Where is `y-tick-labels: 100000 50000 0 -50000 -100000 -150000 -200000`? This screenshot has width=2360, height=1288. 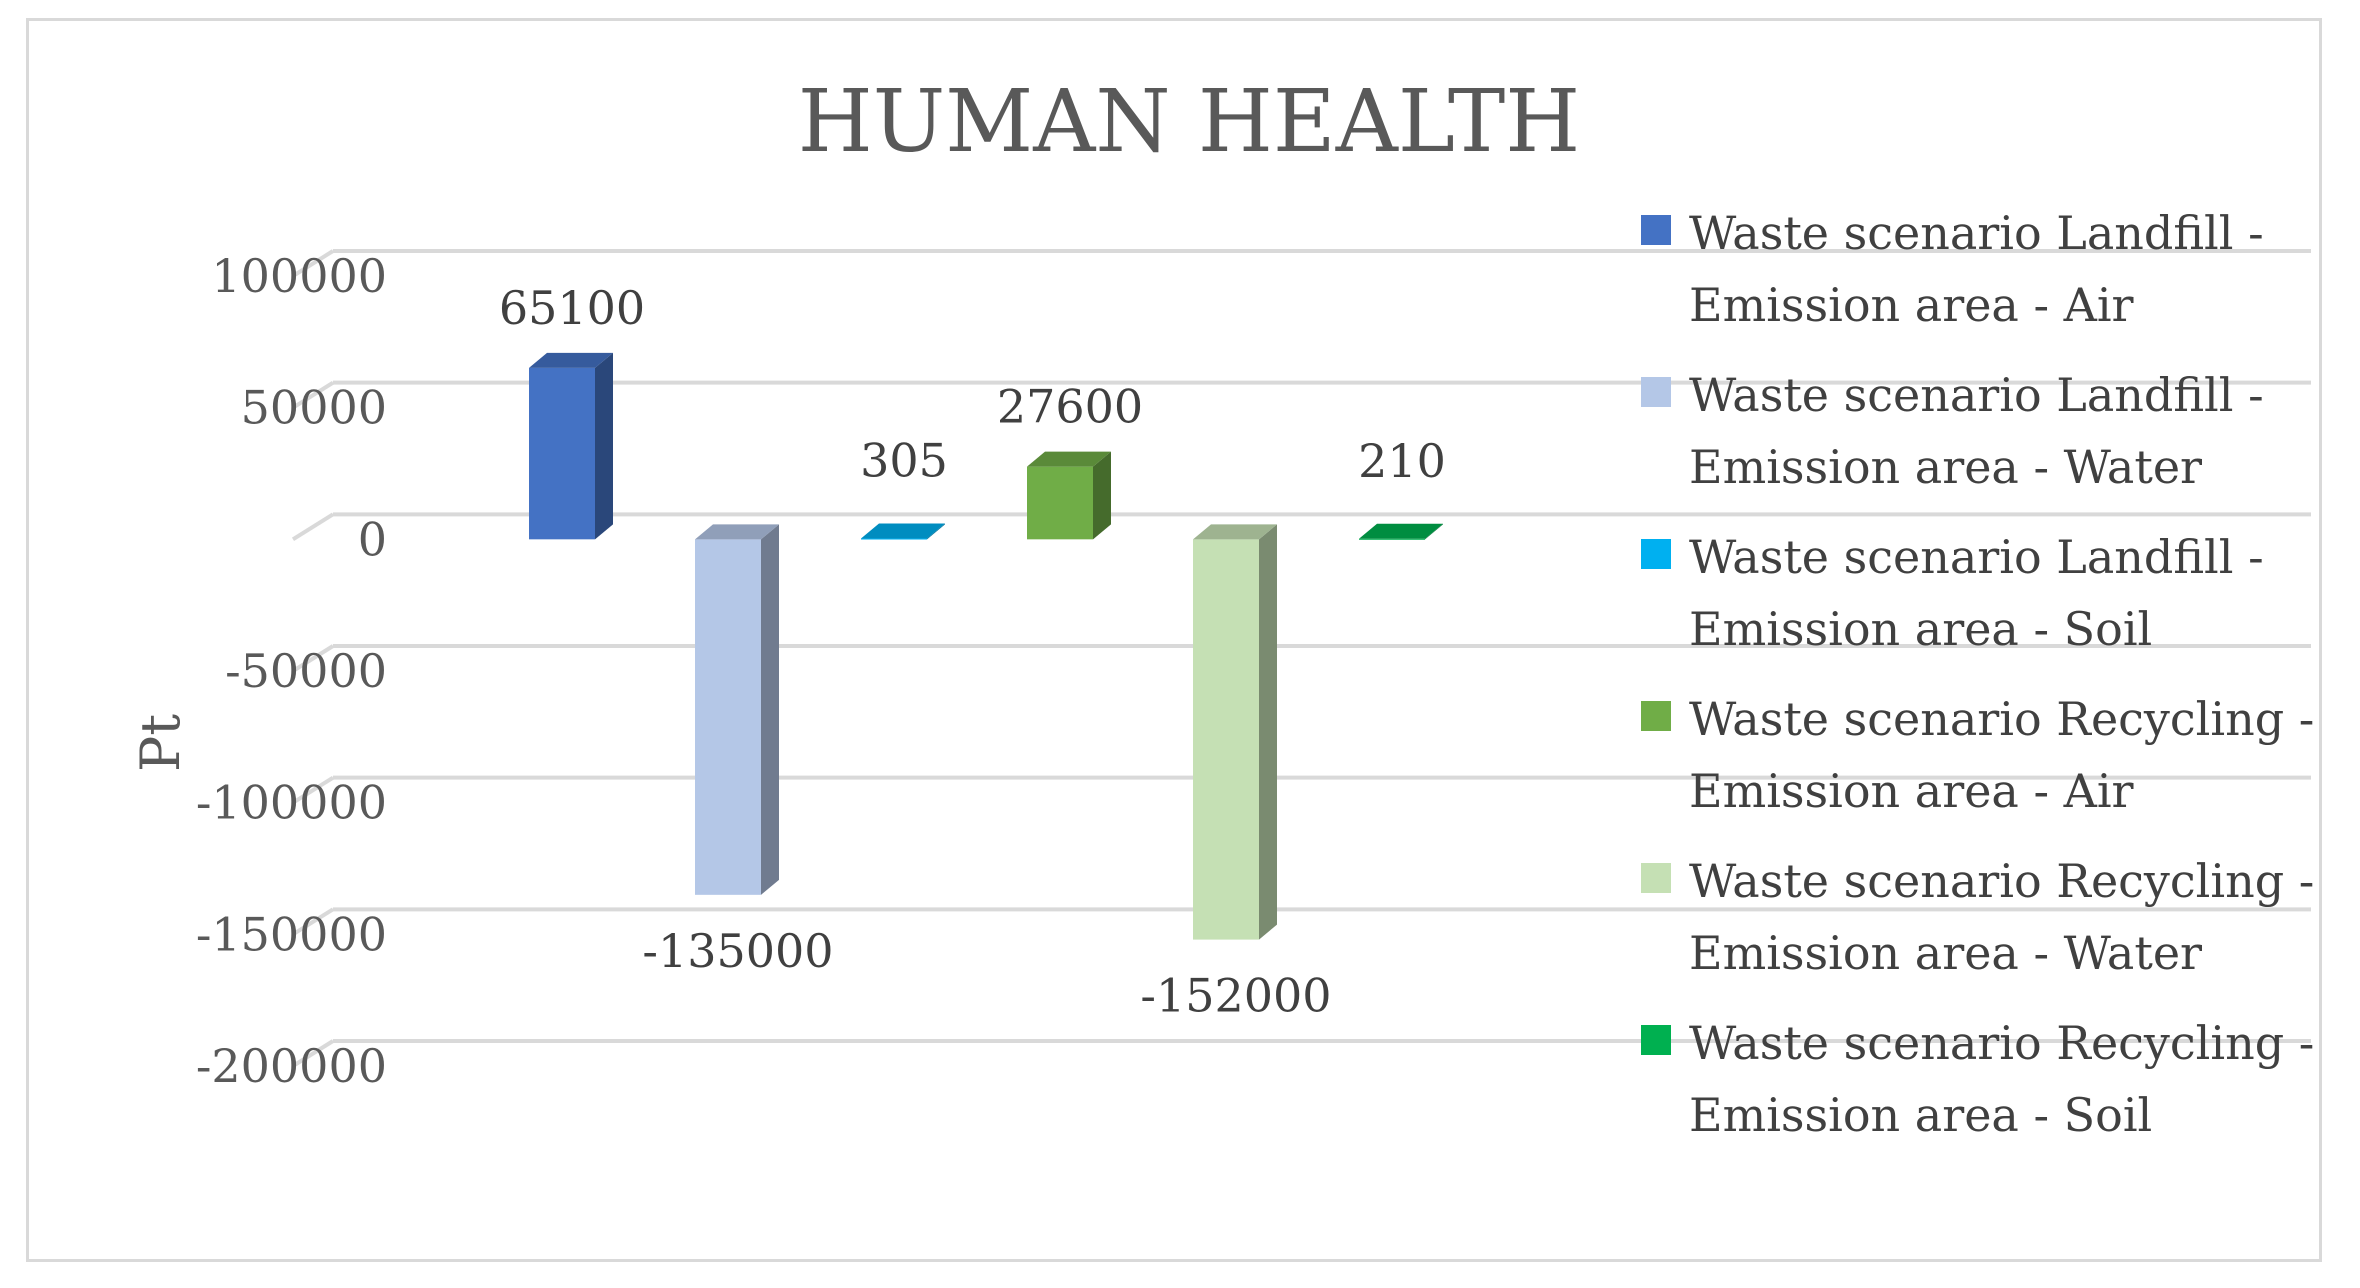
y-tick-labels: 100000 50000 0 -50000 -100000 -150000 -200000 is located at coordinates (291, 671).